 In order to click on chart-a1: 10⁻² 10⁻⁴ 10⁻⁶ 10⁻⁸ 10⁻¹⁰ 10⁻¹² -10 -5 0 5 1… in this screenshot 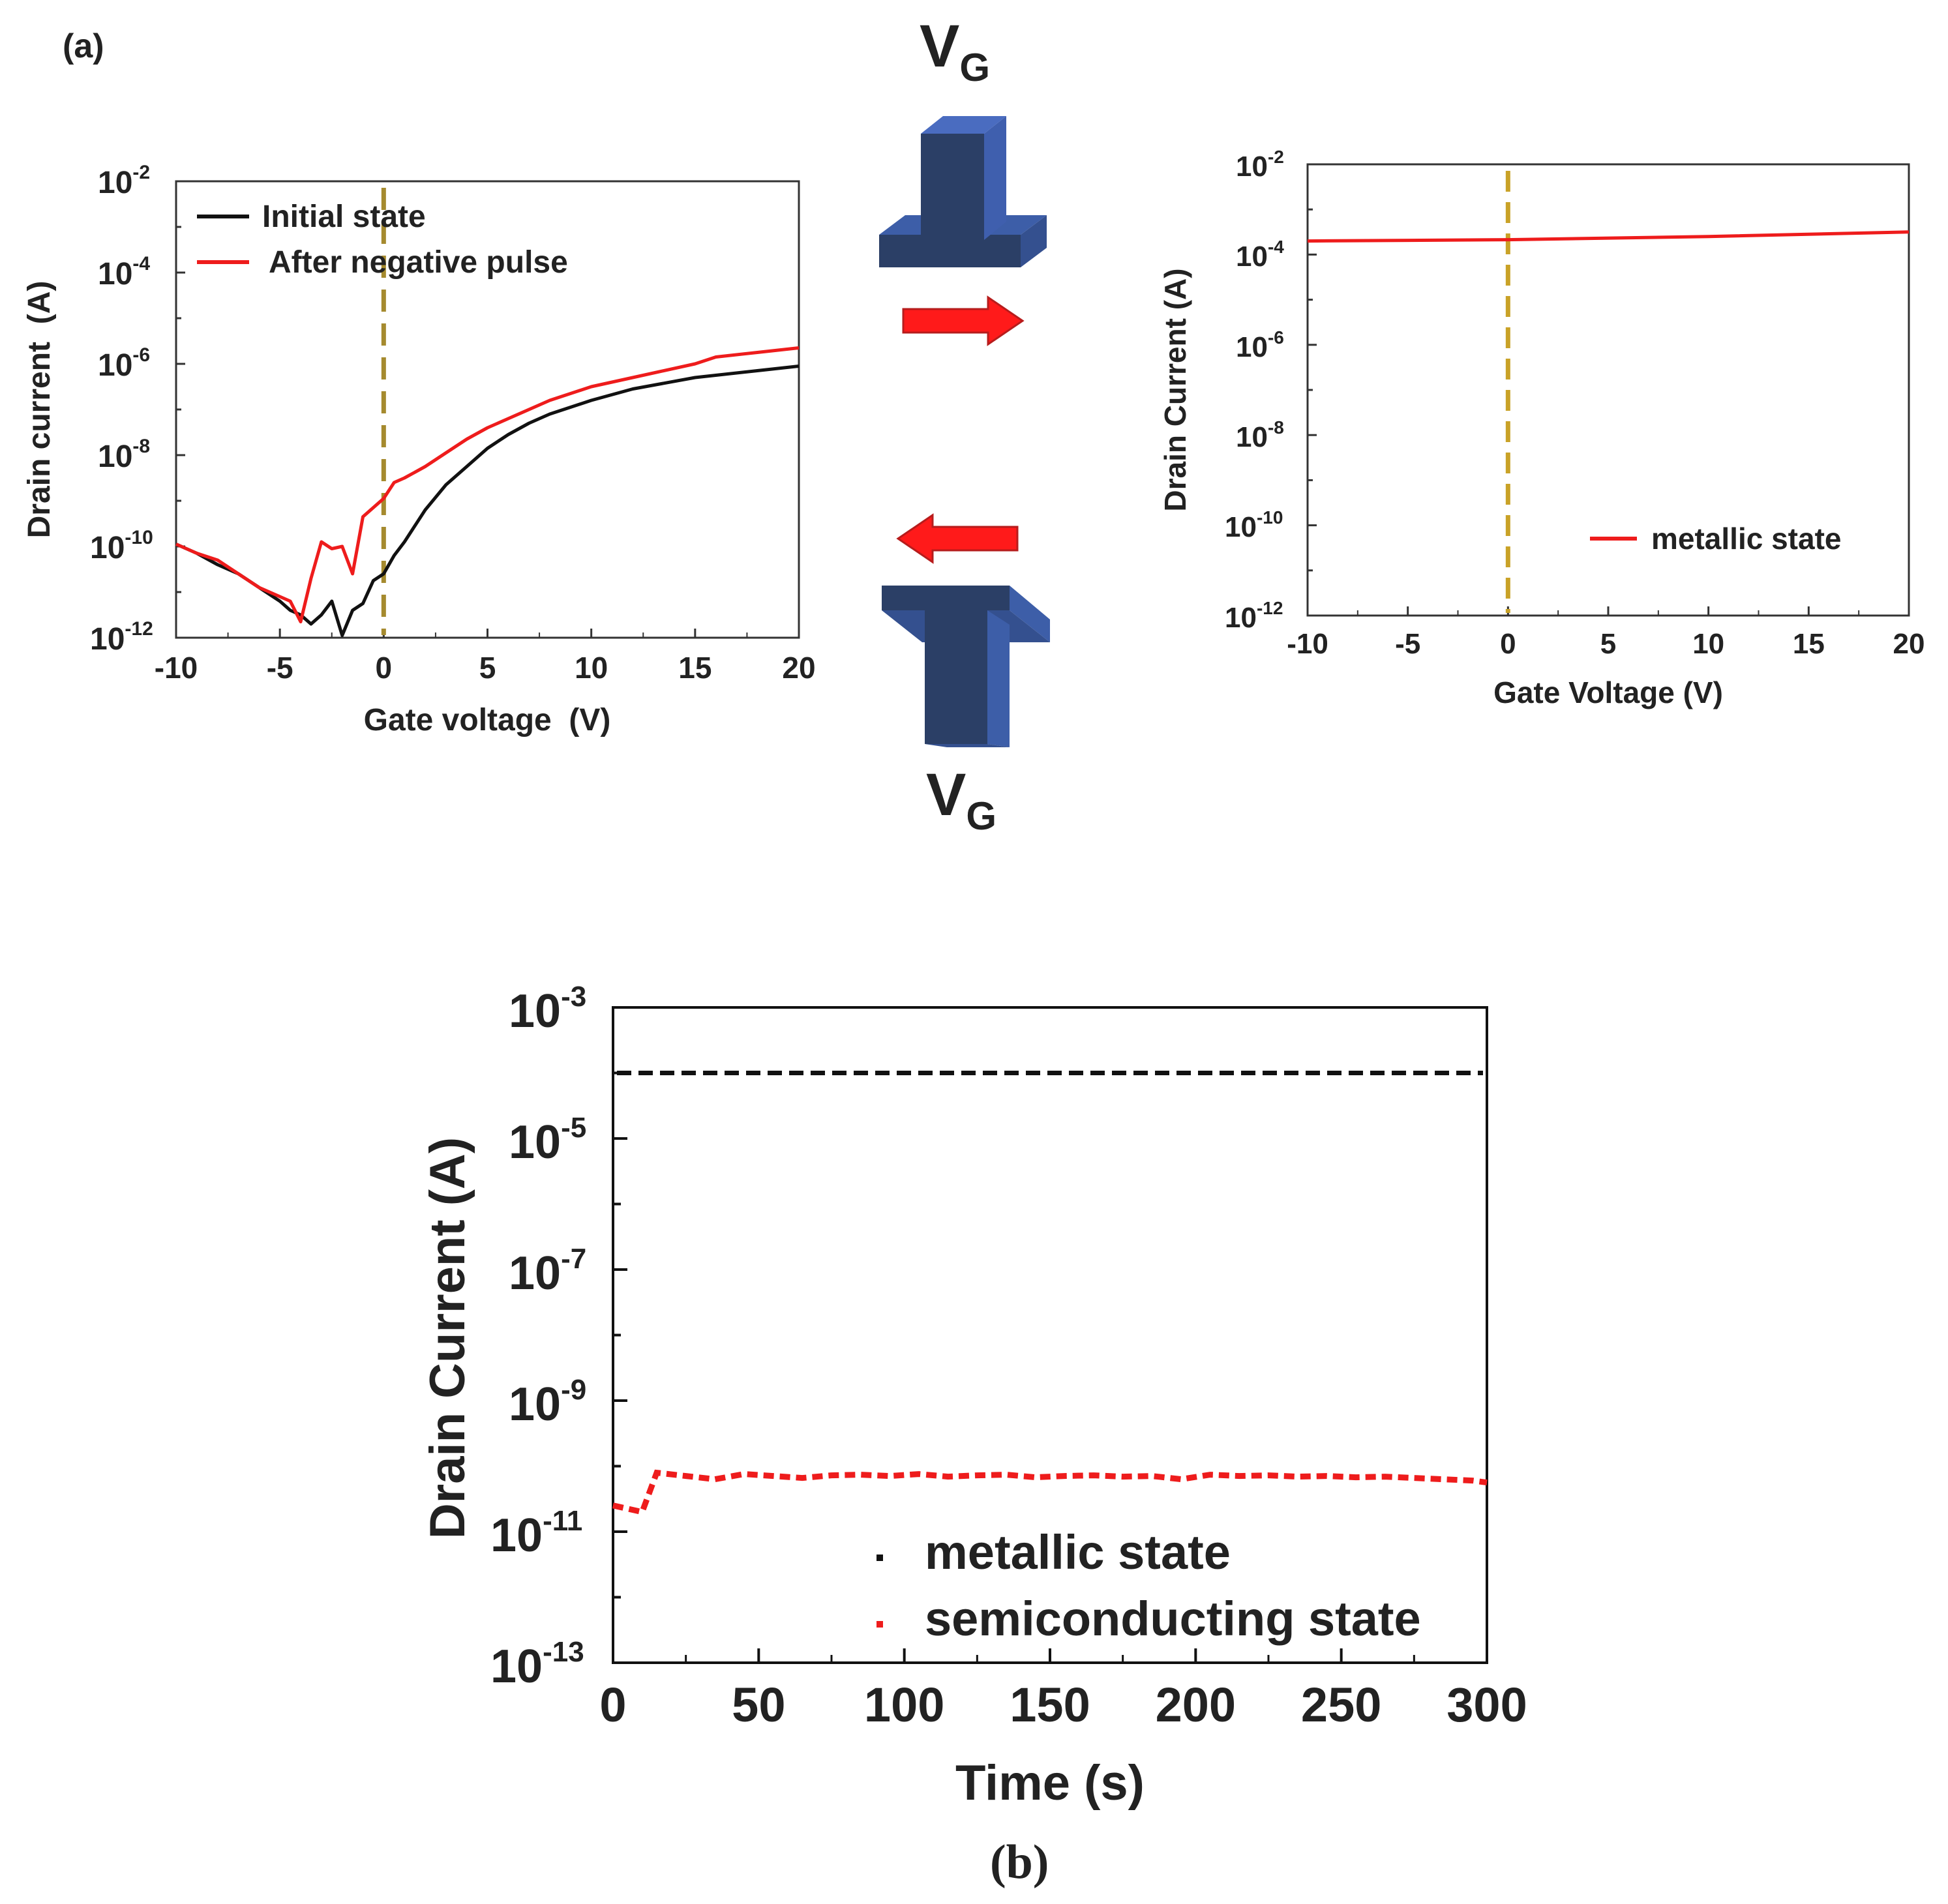, I will do `click(419, 450)`.